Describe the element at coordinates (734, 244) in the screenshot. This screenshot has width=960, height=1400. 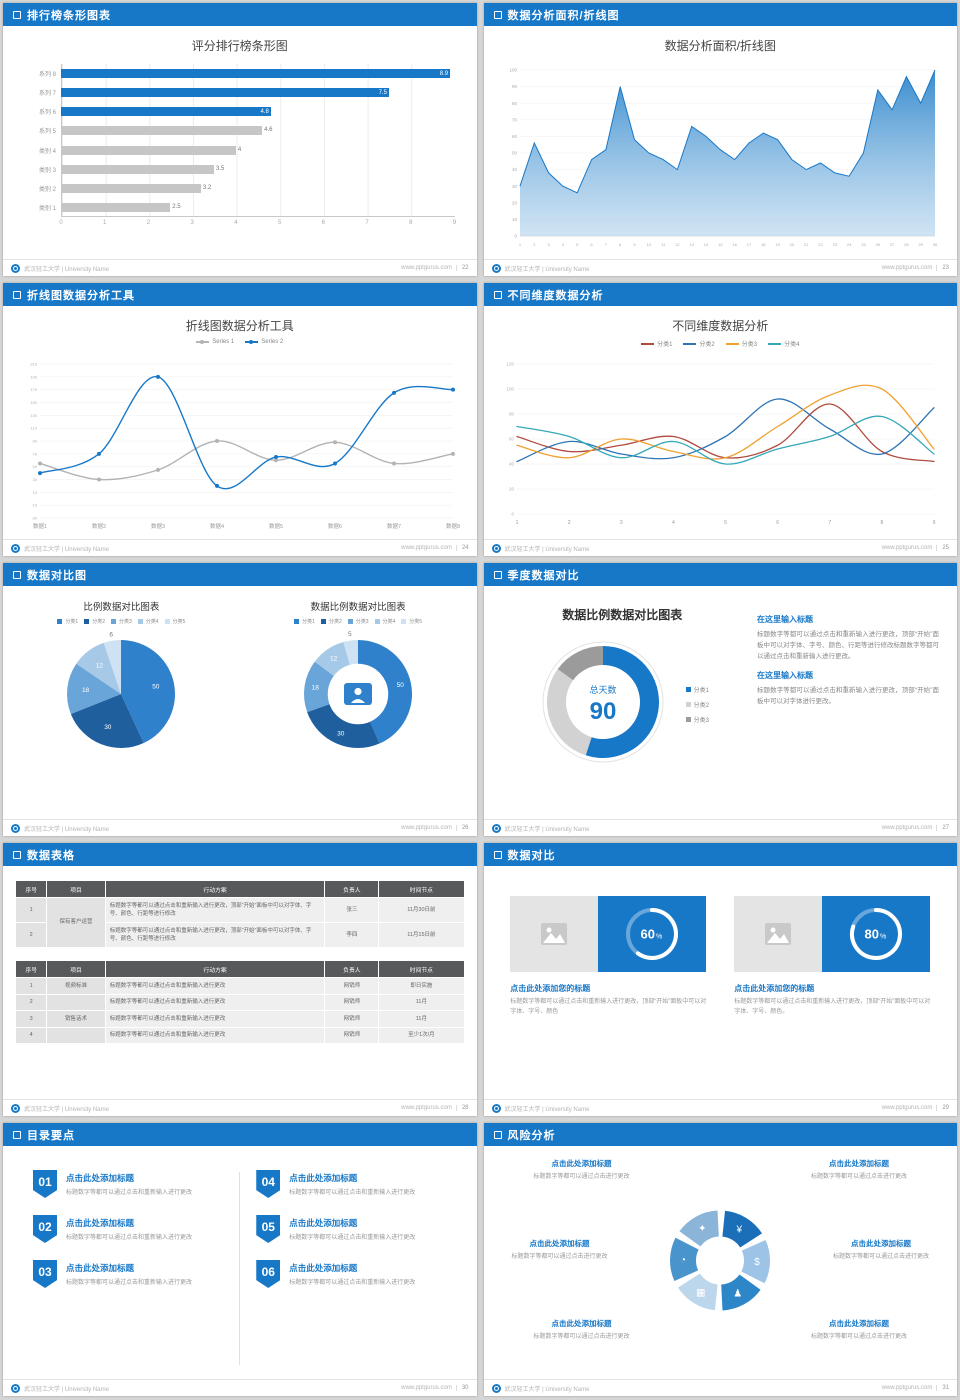
I see `svg-text: 16` at that location.